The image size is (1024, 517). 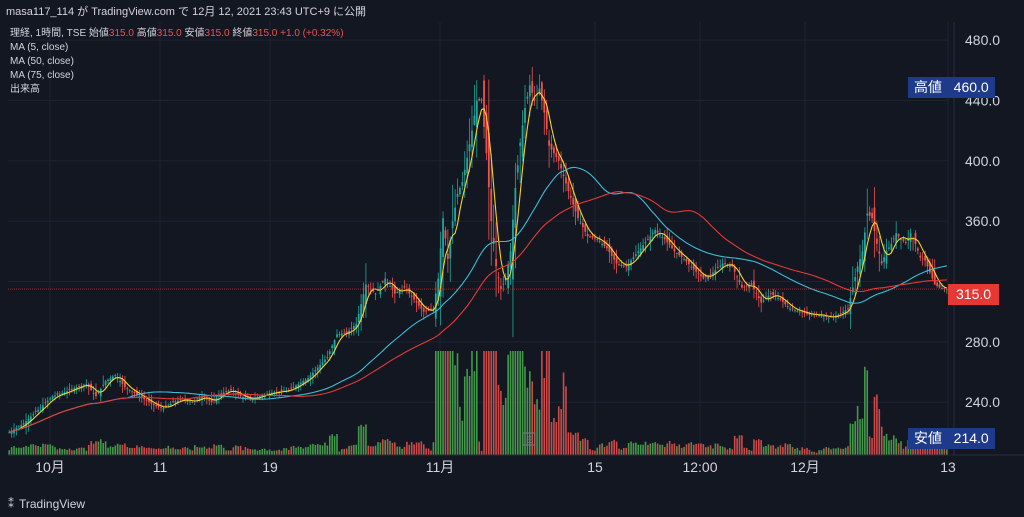 What do you see at coordinates (52, 504) in the screenshot?
I see `brand-name: TradingView` at bounding box center [52, 504].